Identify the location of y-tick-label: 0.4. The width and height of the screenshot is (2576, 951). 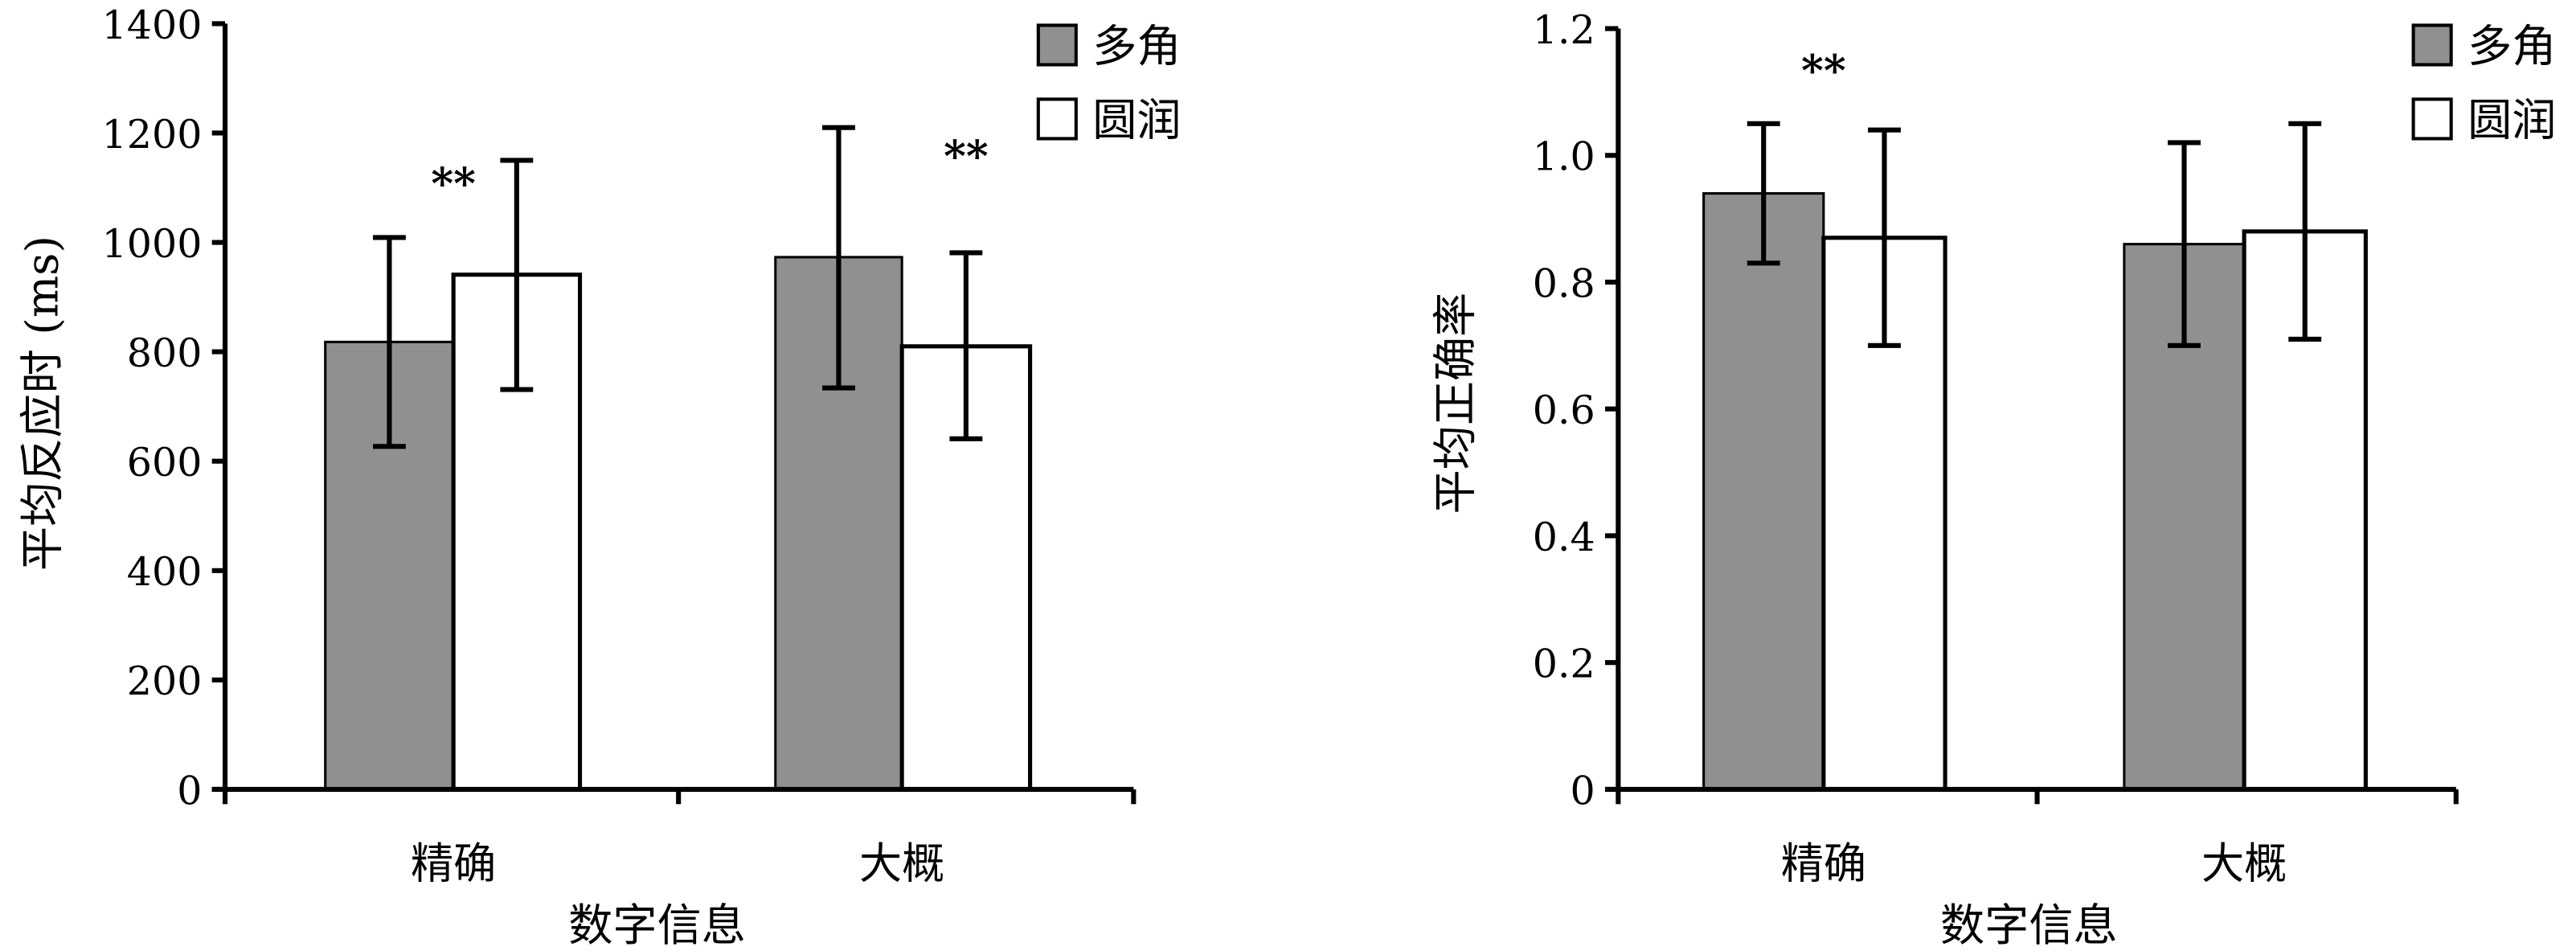
(1564, 537).